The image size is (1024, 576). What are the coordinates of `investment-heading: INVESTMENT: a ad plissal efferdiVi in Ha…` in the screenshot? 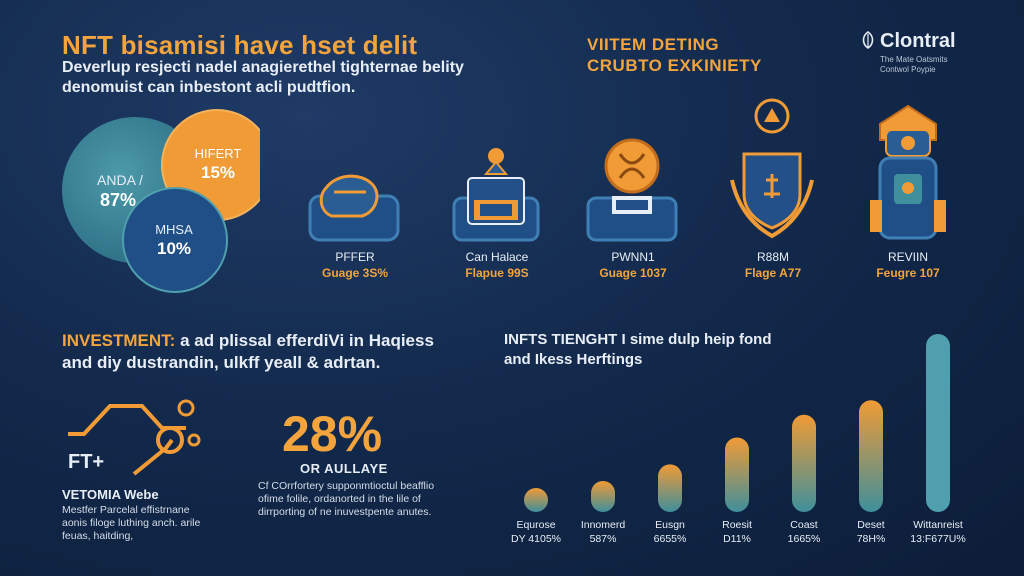 It's located at (272, 352).